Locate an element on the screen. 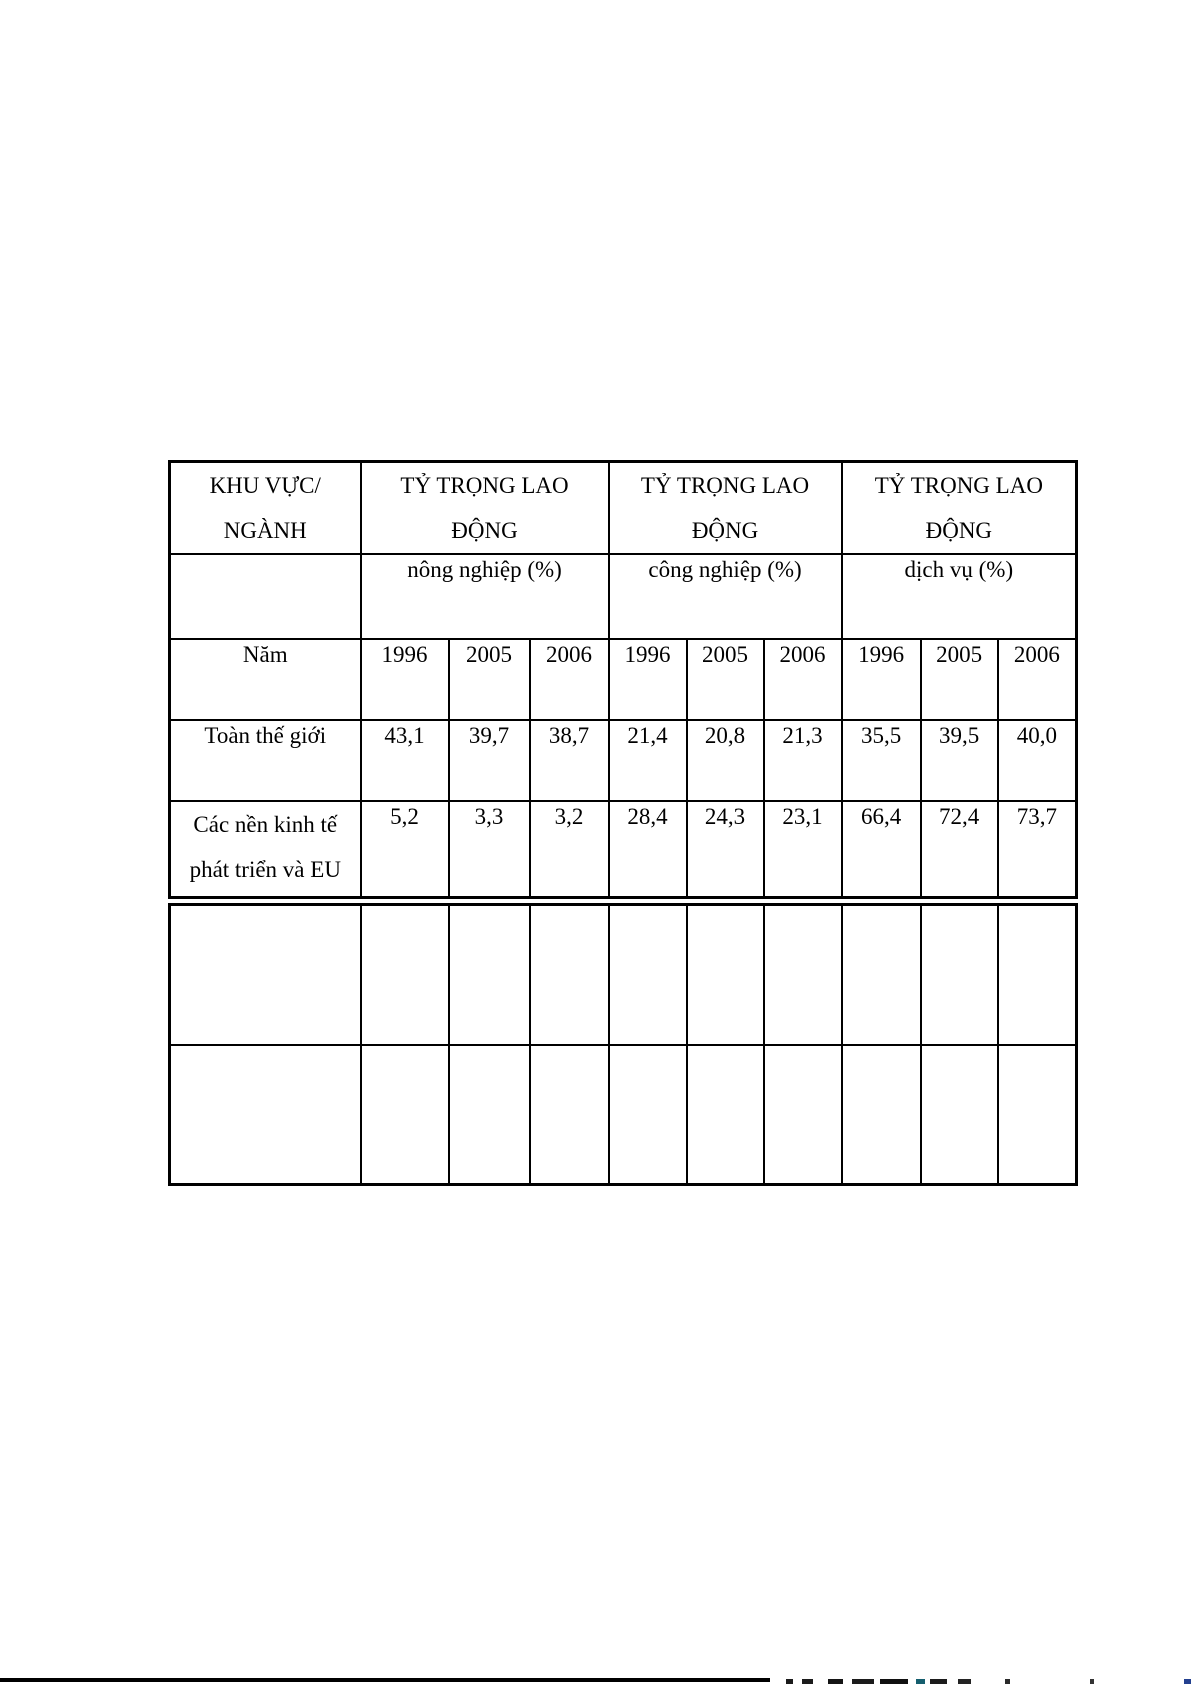 The image size is (1191, 1685). row-label-cell: Toàn thế giới is located at coordinates (265, 760).